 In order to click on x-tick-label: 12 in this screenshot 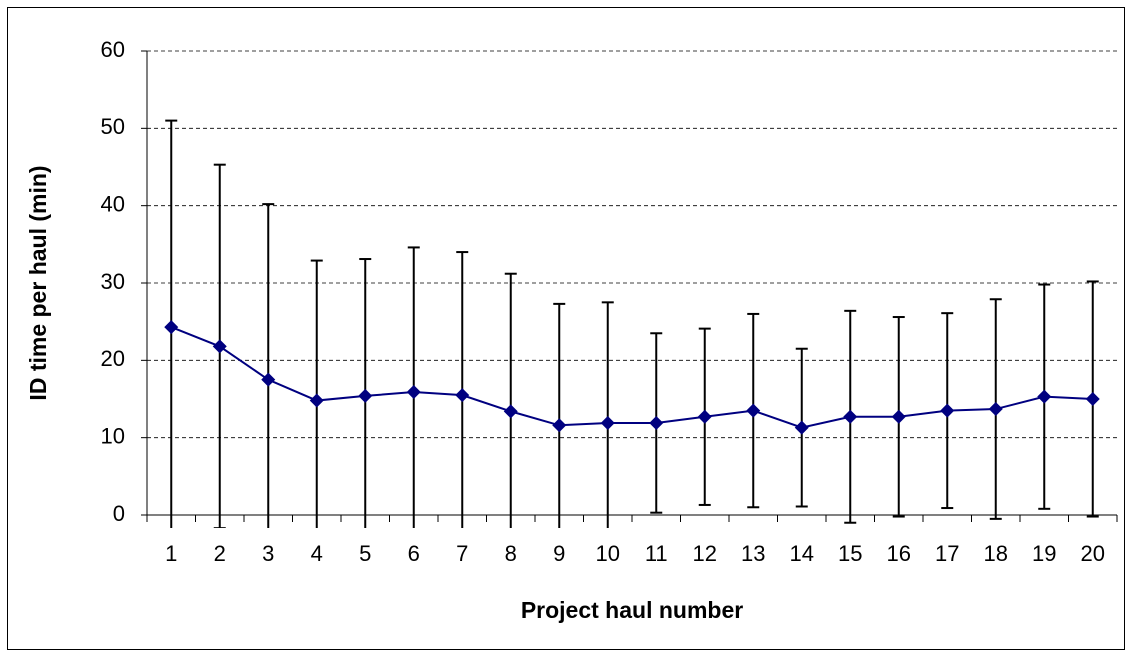, I will do `click(705, 553)`.